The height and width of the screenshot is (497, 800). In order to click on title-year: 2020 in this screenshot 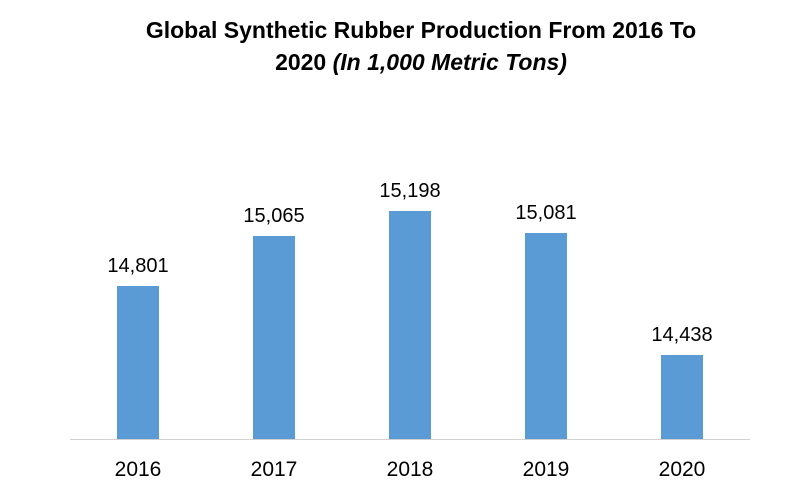, I will do `click(304, 62)`.